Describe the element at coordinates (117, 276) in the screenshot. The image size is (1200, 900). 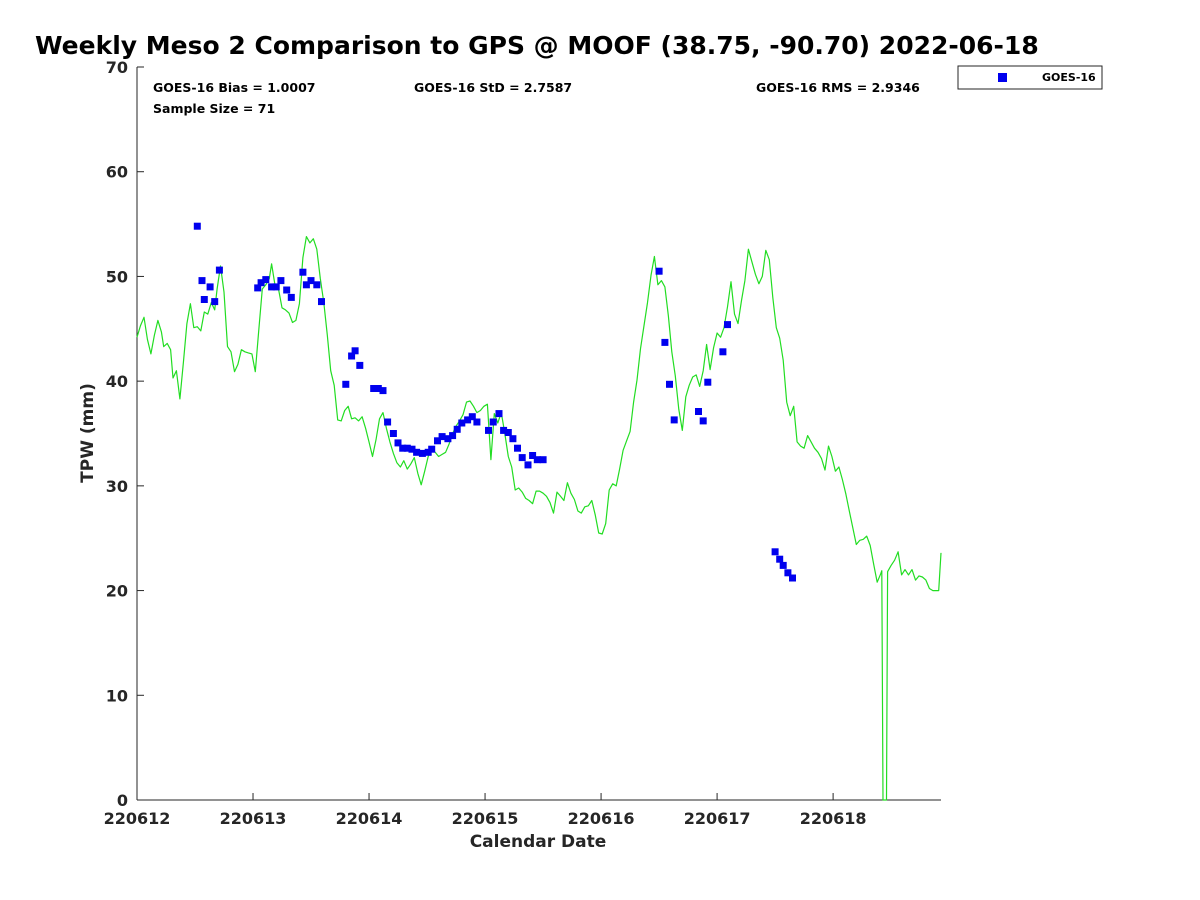
I see `y-tick-label: 50` at that location.